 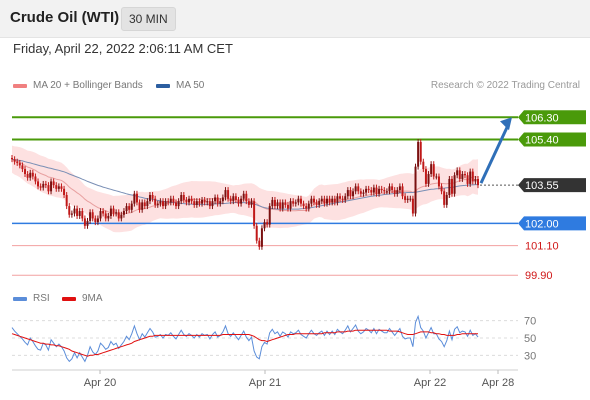 I want to click on credit-text: Research © 2022 Trading Central, so click(x=505, y=85).